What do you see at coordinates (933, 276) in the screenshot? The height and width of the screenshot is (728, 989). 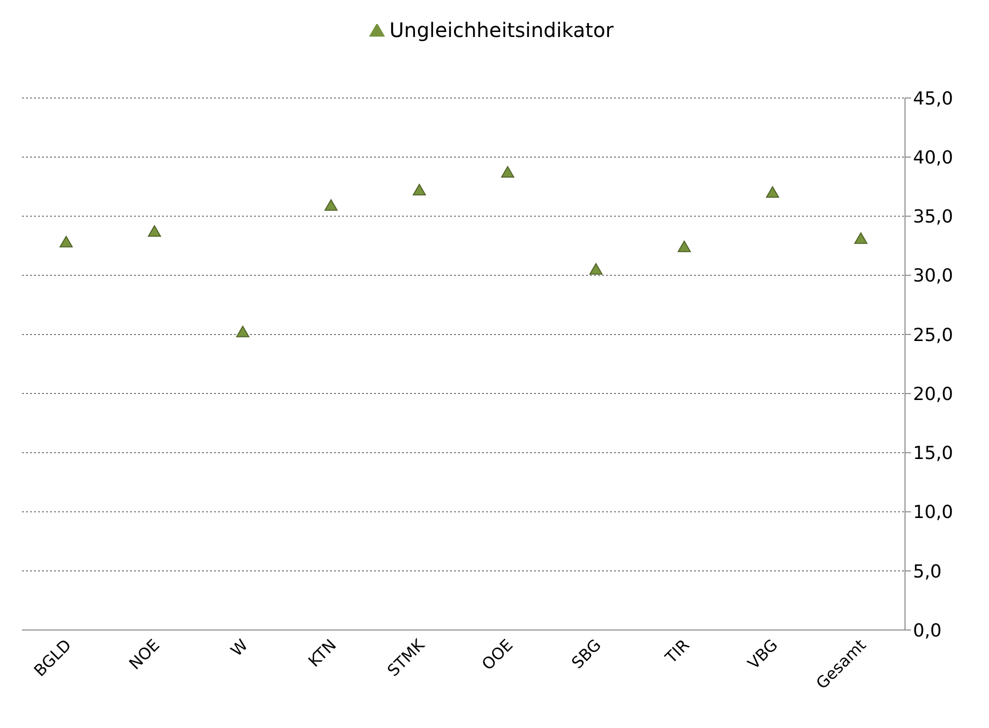 I see `y-tick-label: 30,0` at bounding box center [933, 276].